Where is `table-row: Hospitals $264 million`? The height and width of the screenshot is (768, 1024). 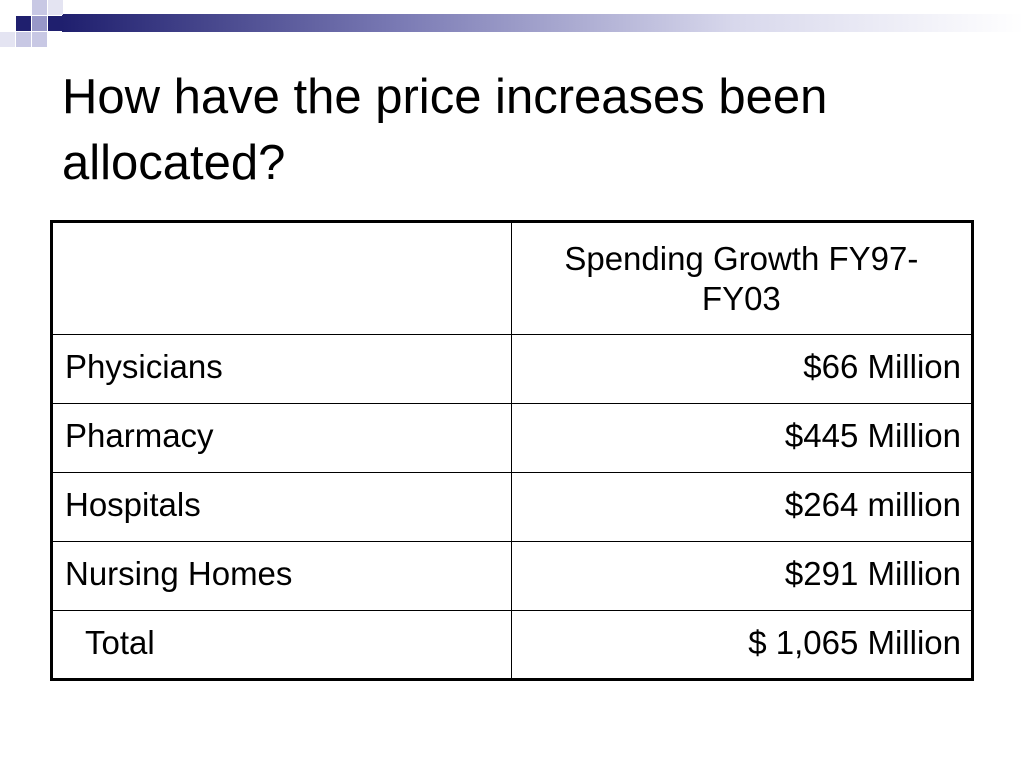
table-row: Hospitals $264 million is located at coordinates (512, 507).